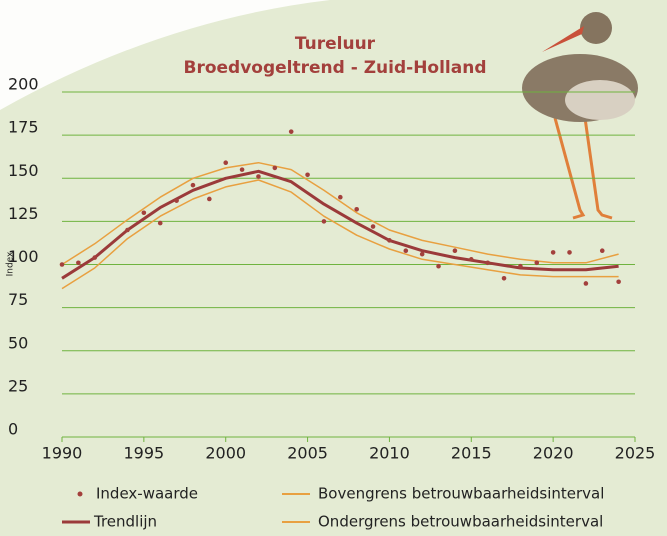 This screenshot has height=536, width=667. I want to click on y-tick-label: 175, so click(23, 127).